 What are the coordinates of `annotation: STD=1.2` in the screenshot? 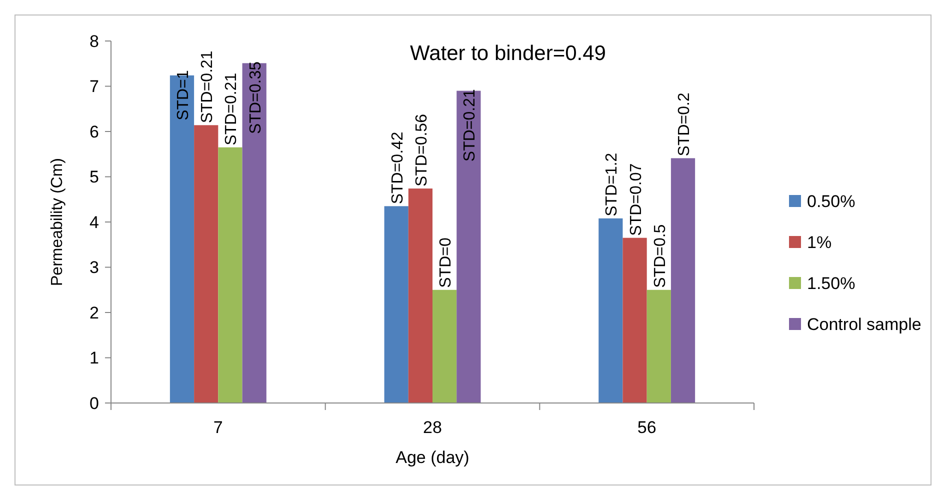 It's located at (612, 184).